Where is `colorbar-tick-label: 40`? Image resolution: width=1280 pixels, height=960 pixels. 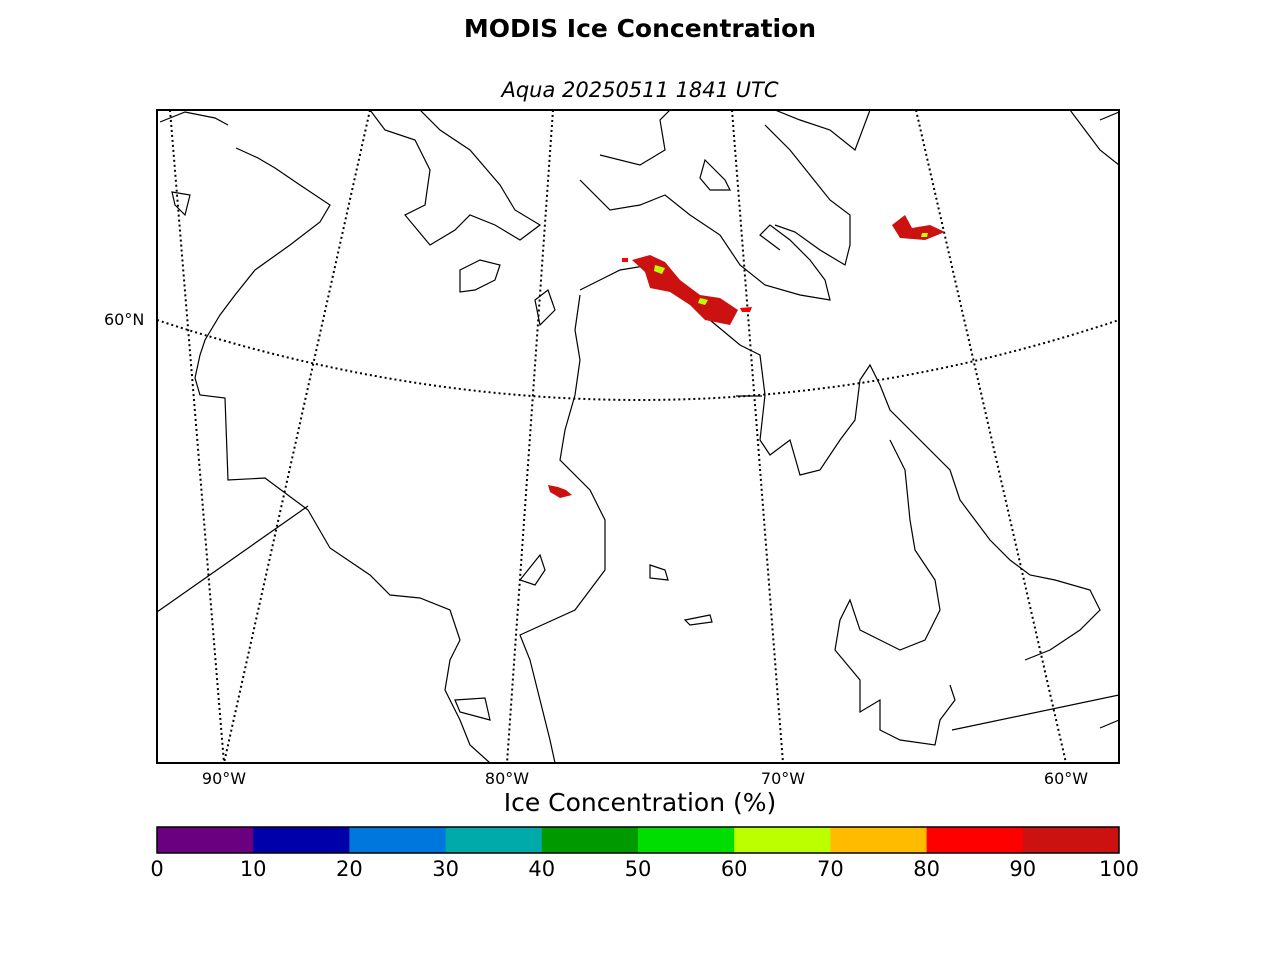
colorbar-tick-label: 40 is located at coordinates (542, 869).